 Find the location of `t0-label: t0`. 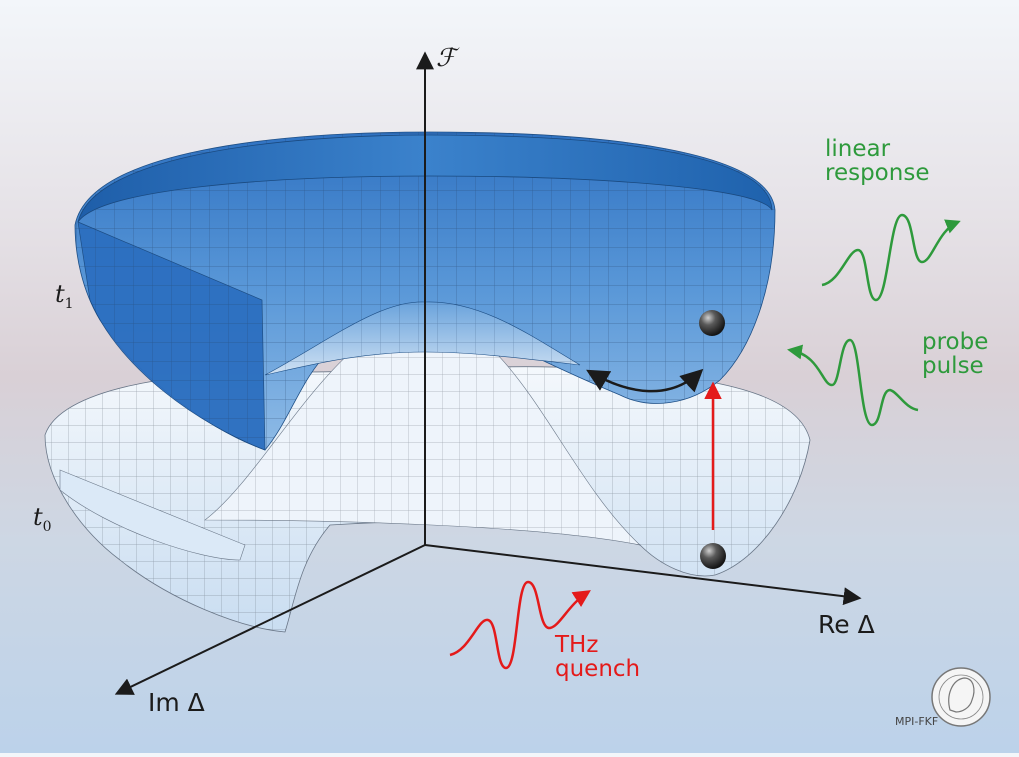

t0-label: t0 is located at coordinates (42, 519).